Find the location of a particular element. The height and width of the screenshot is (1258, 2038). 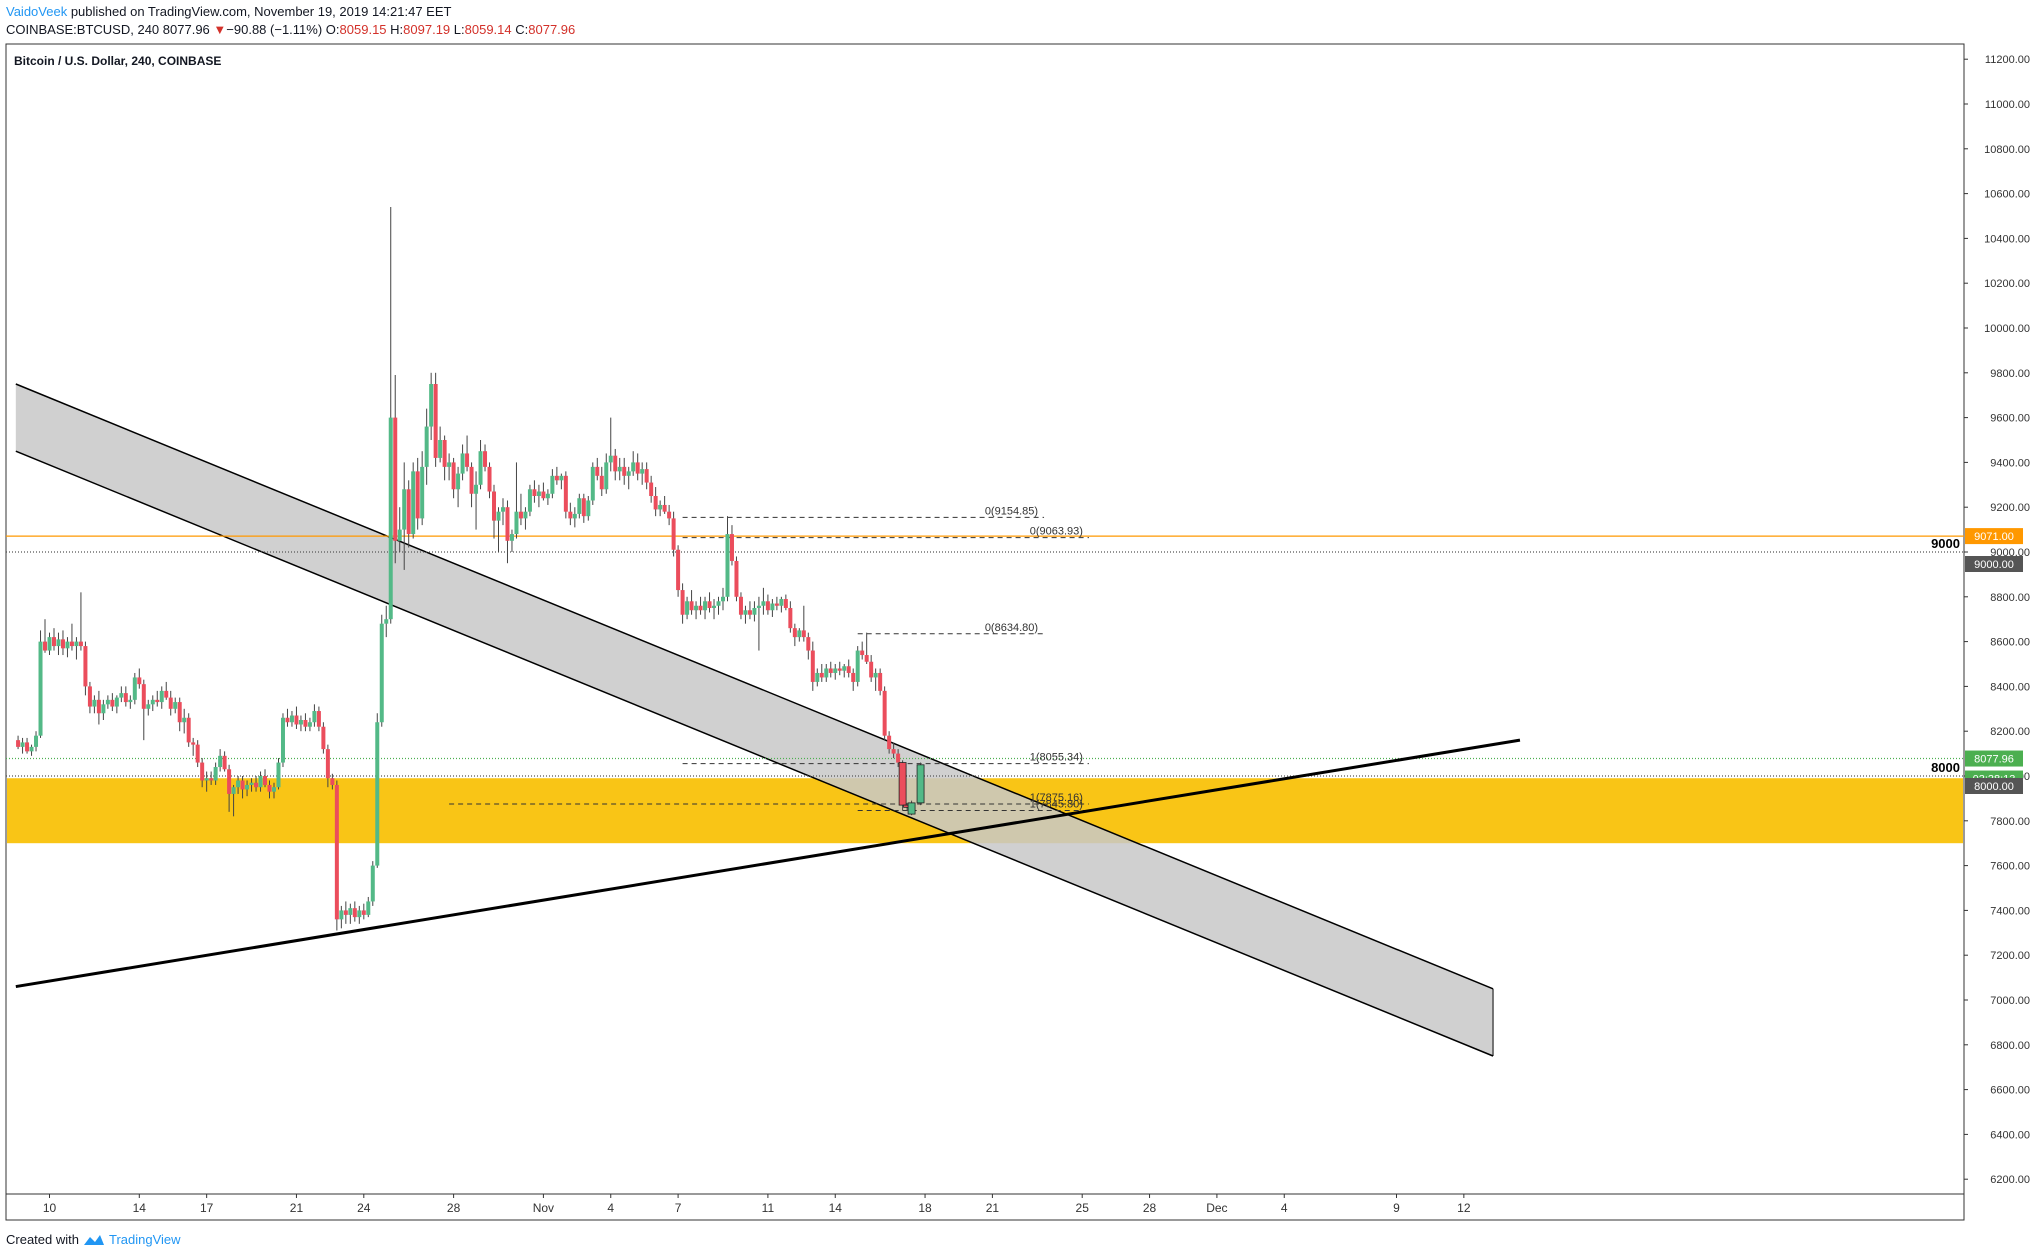

price-tick-label: 7400.00 is located at coordinates (2010, 911).